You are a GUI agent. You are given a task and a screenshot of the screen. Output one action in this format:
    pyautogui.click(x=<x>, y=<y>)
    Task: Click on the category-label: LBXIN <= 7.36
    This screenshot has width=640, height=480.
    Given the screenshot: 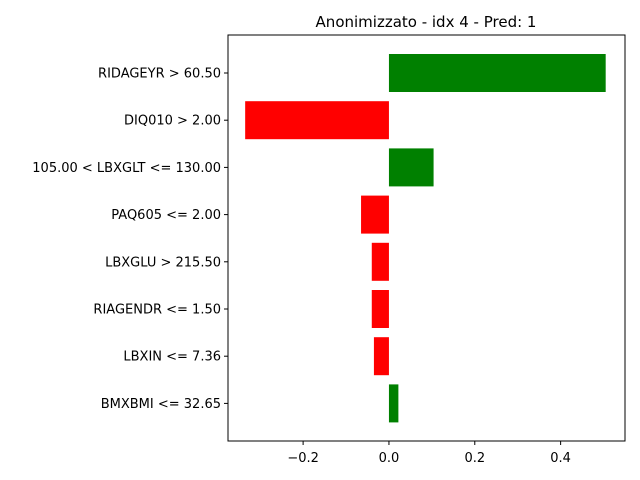 What is the action you would take?
    pyautogui.click(x=172, y=357)
    